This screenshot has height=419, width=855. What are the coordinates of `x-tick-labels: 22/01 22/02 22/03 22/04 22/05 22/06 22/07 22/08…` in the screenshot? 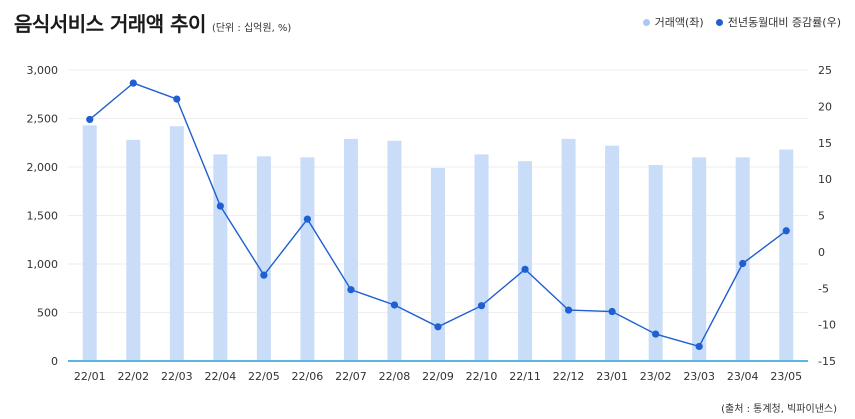 It's located at (438, 376).